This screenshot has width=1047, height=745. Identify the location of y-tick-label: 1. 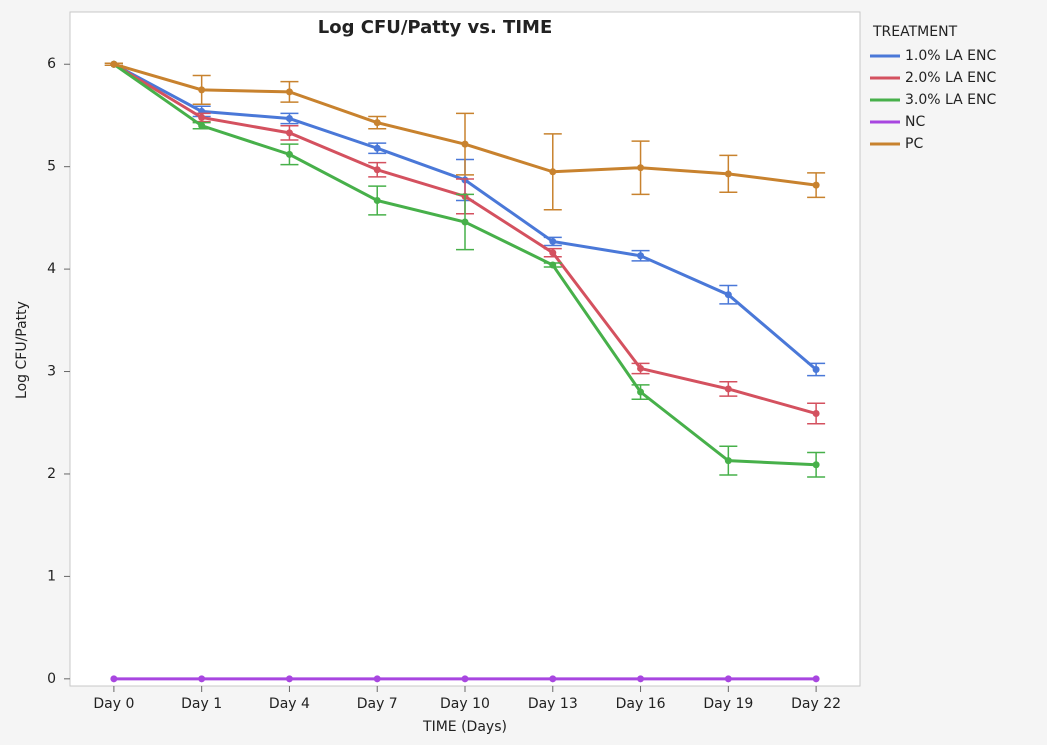
(51, 576).